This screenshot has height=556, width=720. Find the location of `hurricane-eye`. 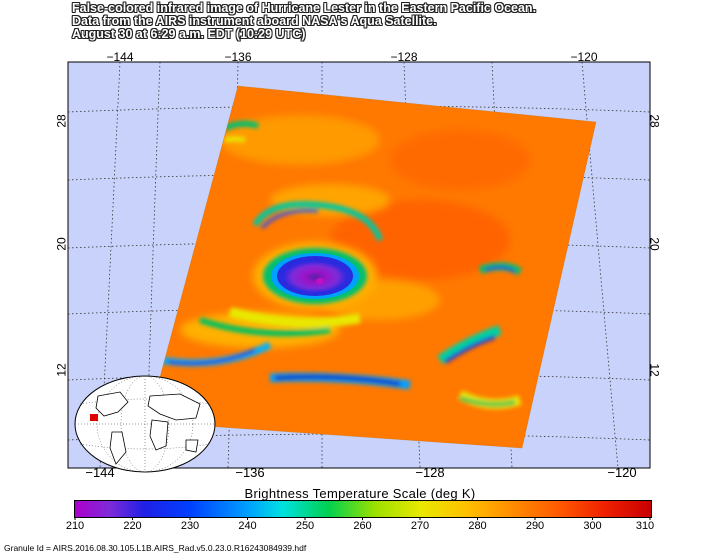

hurricane-eye is located at coordinates (320, 281).